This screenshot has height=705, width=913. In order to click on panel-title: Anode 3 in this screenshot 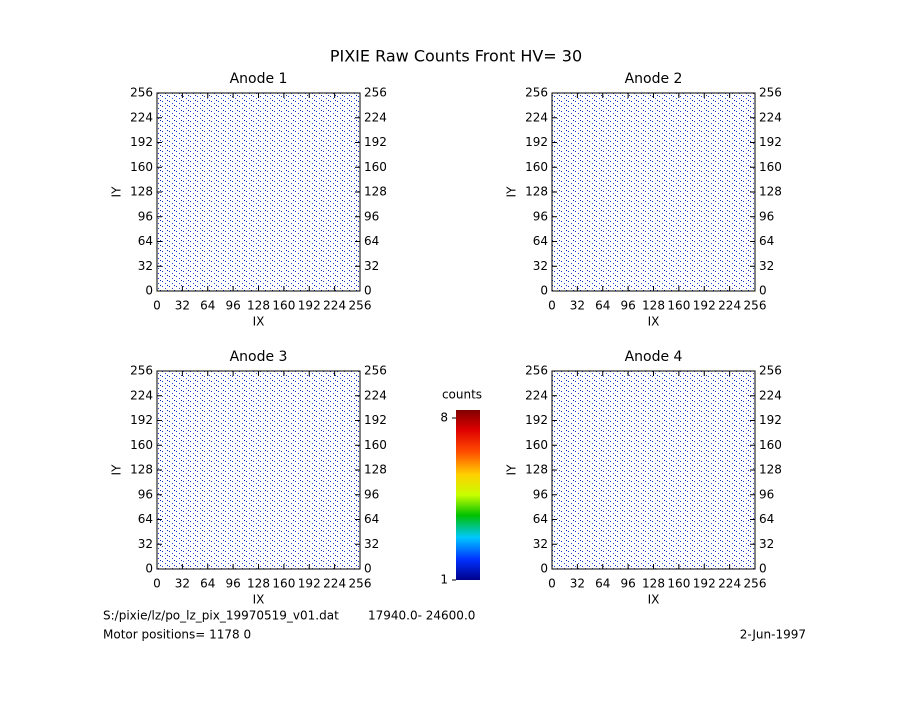, I will do `click(259, 357)`.